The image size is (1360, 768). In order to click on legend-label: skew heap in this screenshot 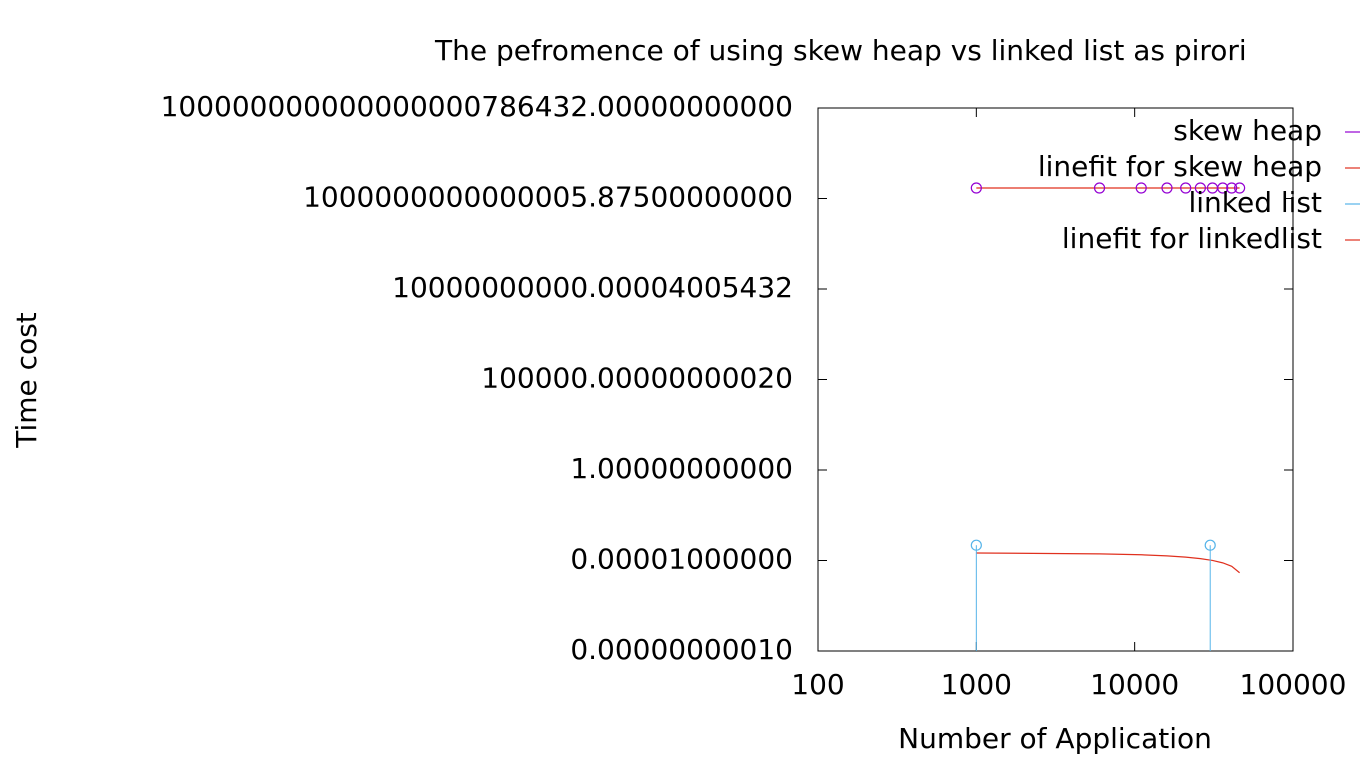, I will do `click(1247, 130)`.